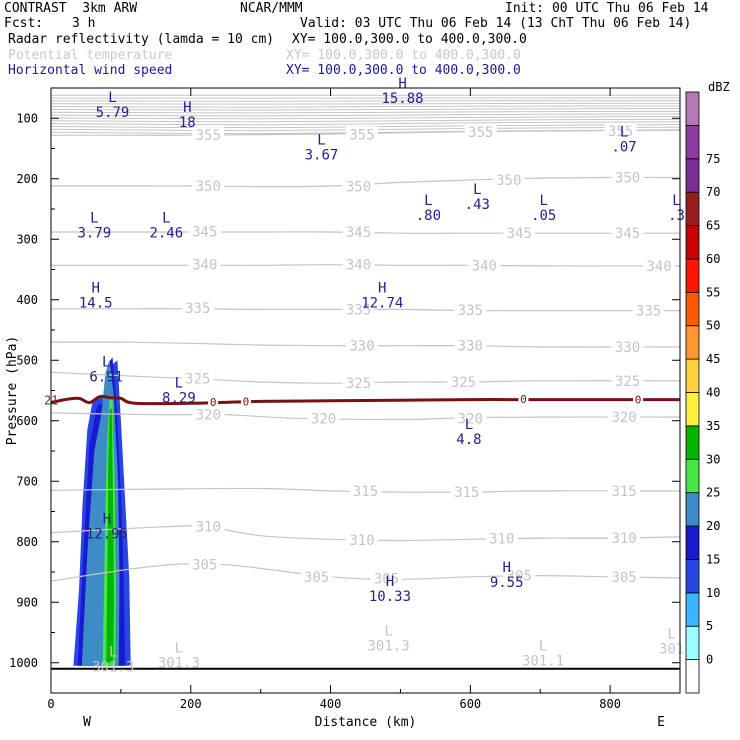 The height and width of the screenshot is (740, 740). Describe the element at coordinates (191, 704) in the screenshot. I see `x-tick-label: 200` at that location.